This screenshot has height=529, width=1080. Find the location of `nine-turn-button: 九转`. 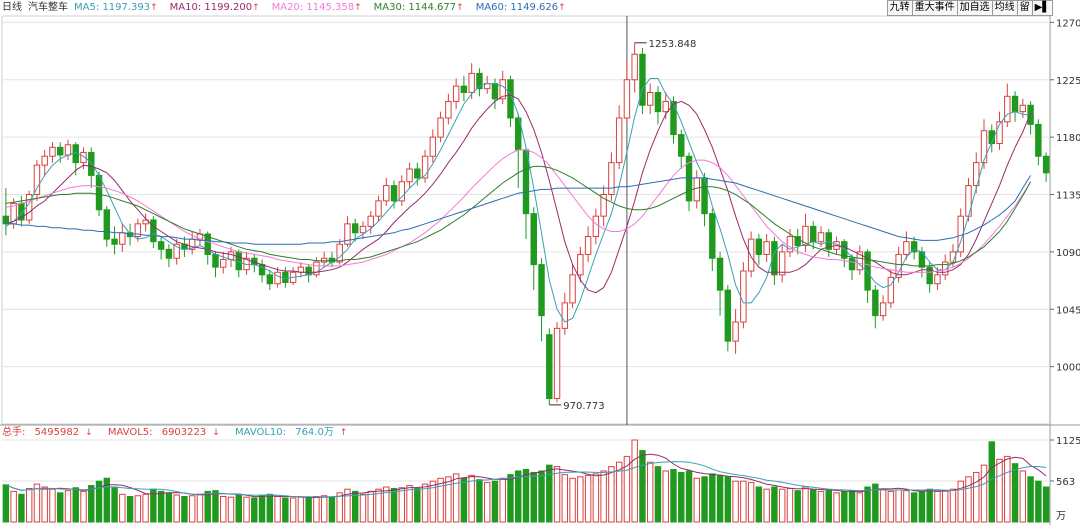

nine-turn-button: 九转 is located at coordinates (899, 8).